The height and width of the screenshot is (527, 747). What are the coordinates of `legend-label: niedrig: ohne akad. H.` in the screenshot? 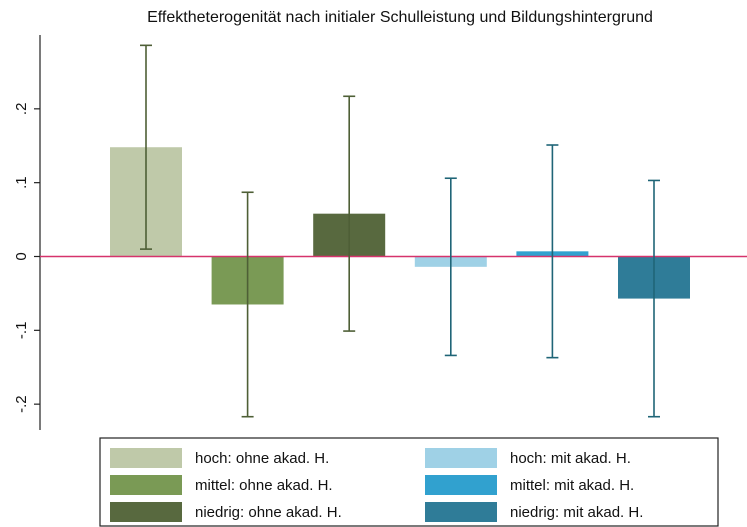 It's located at (268, 512).